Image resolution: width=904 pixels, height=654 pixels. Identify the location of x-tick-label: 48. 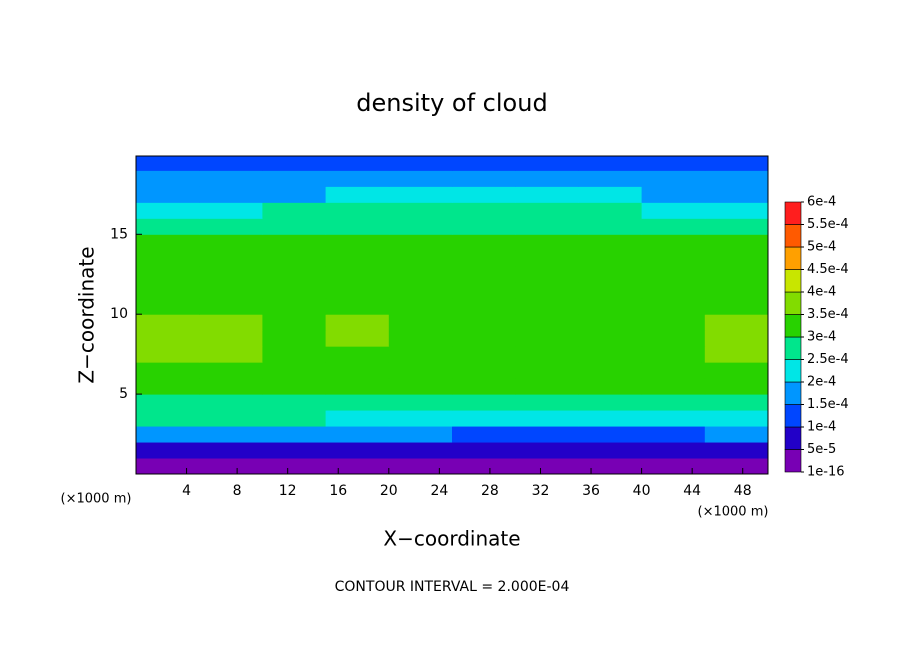
(743, 491).